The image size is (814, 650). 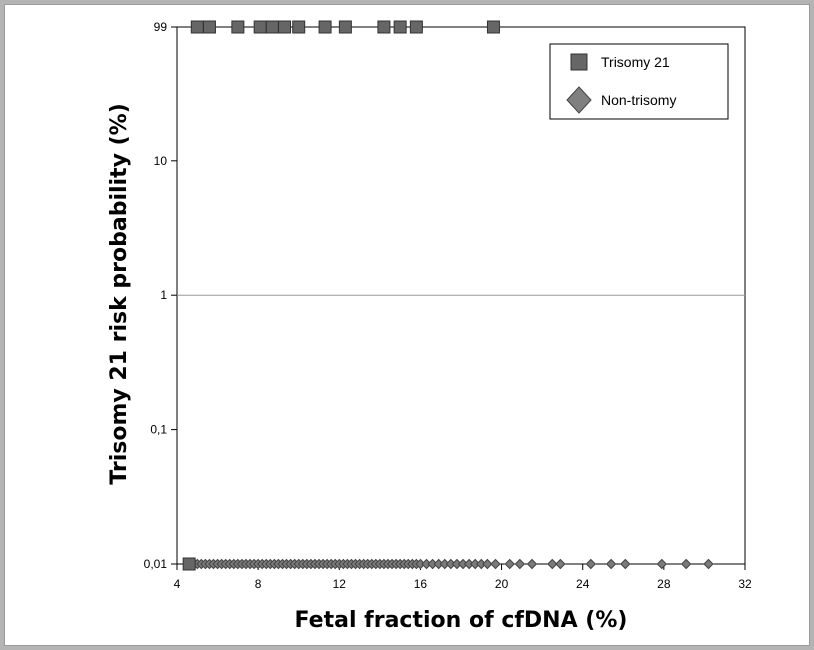 What do you see at coordinates (583, 584) in the screenshot?
I see `x-tick-label: 24` at bounding box center [583, 584].